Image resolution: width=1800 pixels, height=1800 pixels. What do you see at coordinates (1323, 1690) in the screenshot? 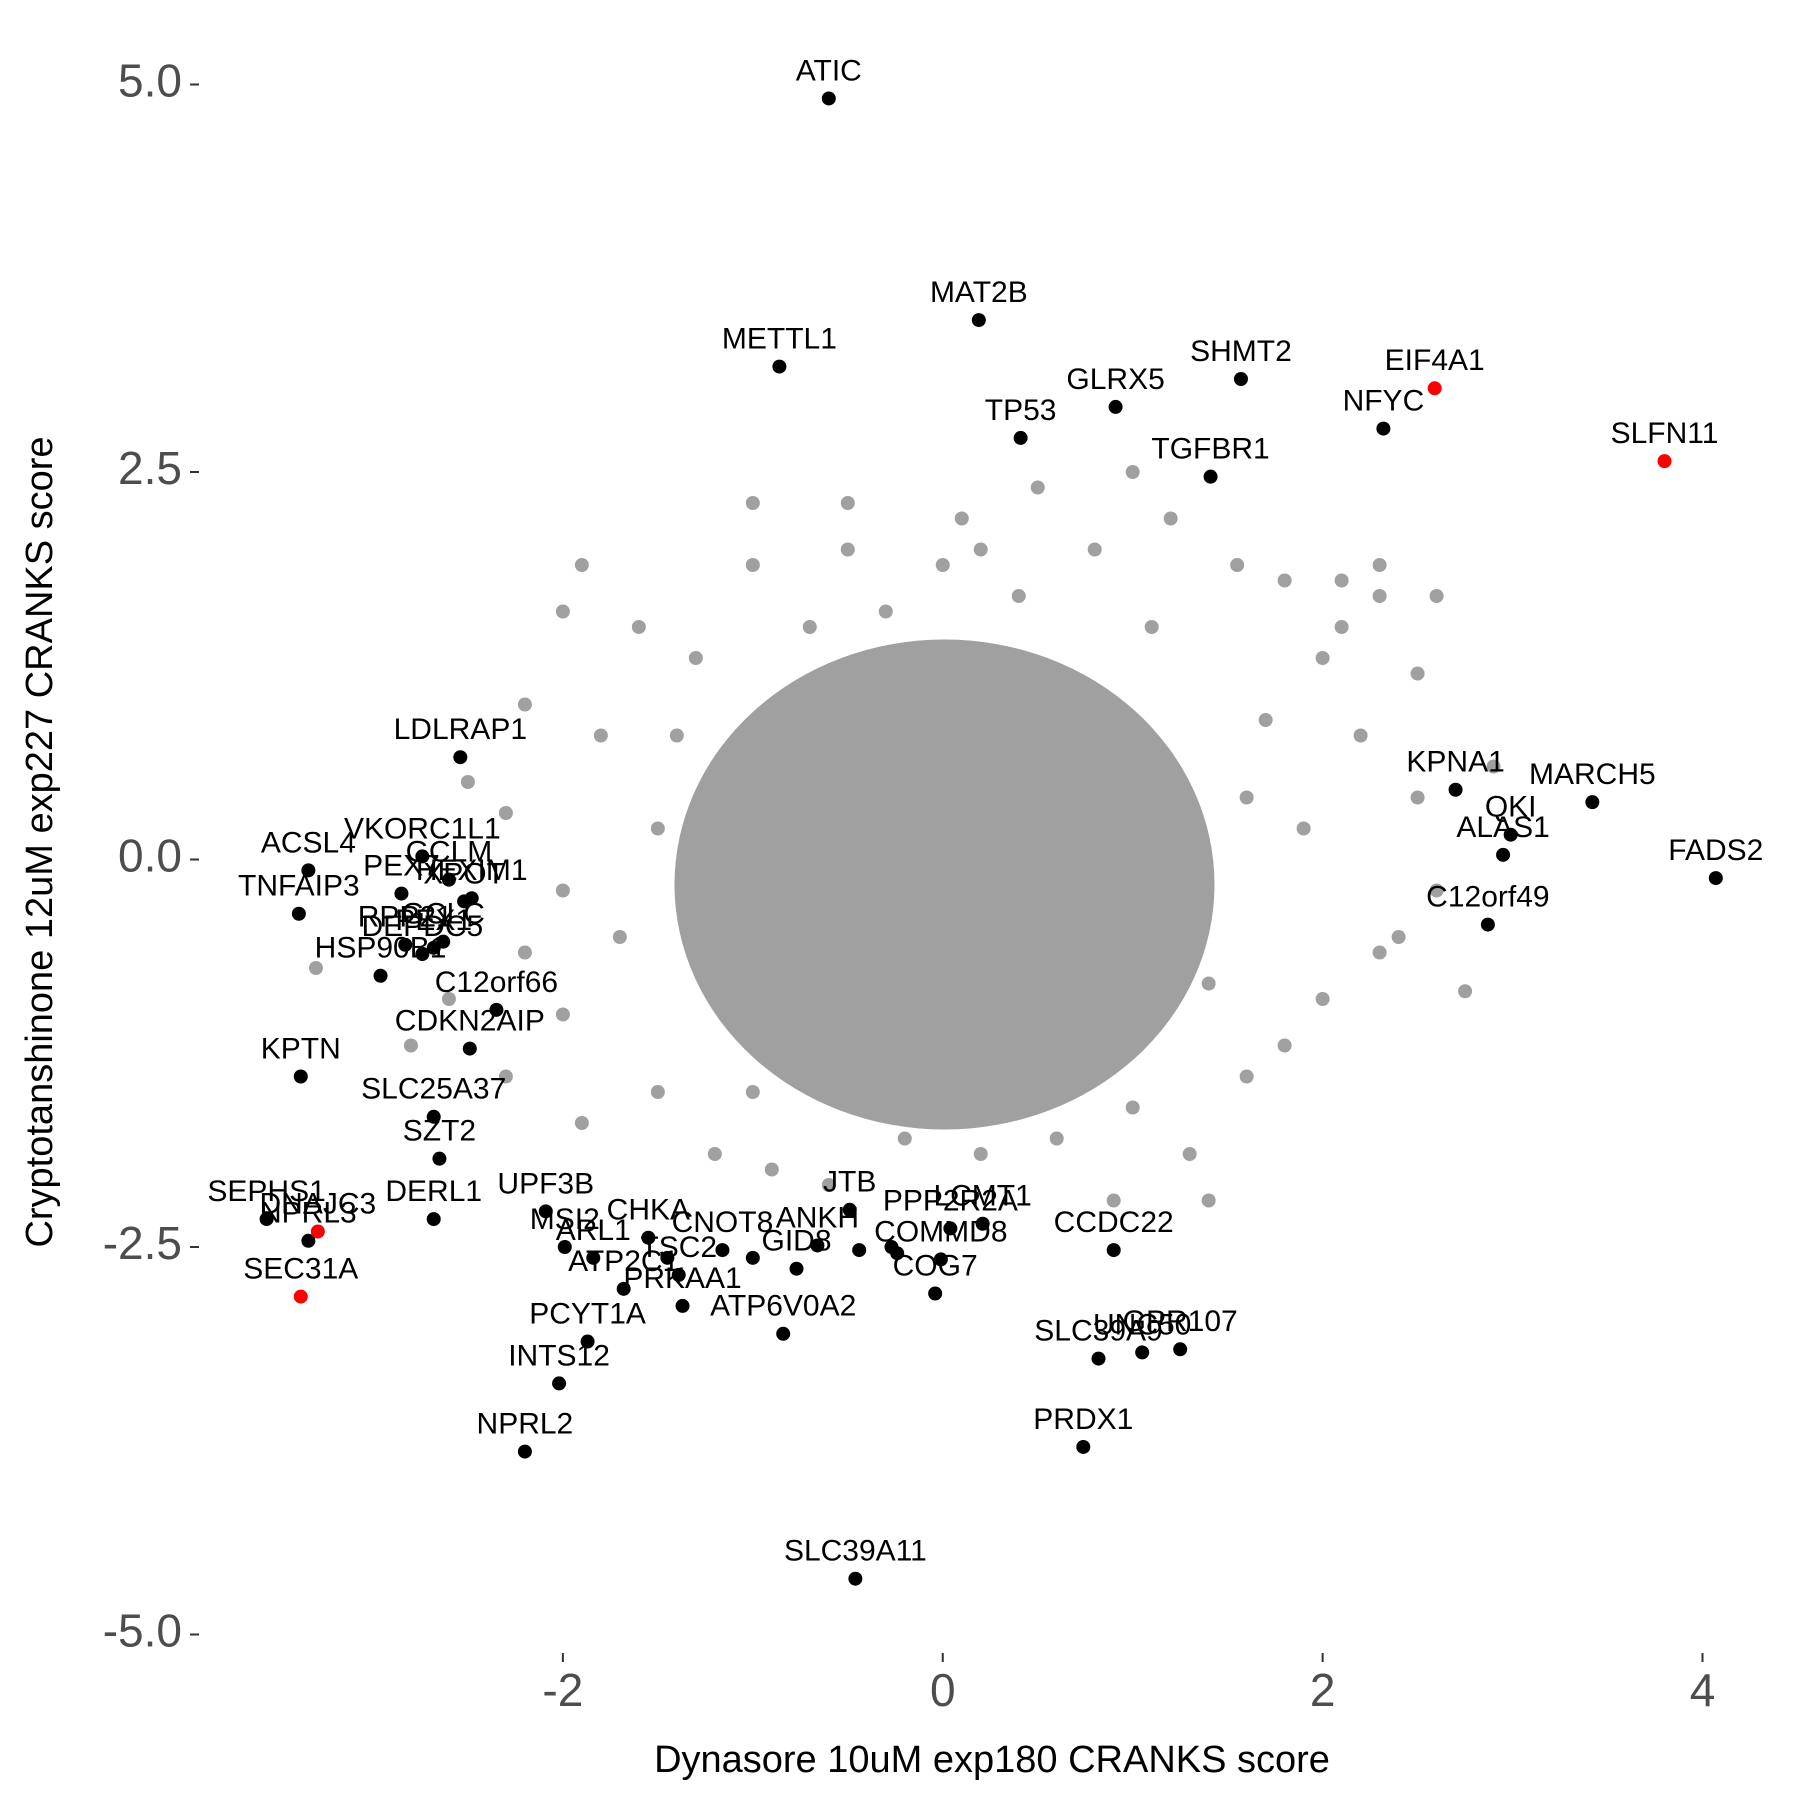
I see `x-tick-label: 2` at bounding box center [1323, 1690].